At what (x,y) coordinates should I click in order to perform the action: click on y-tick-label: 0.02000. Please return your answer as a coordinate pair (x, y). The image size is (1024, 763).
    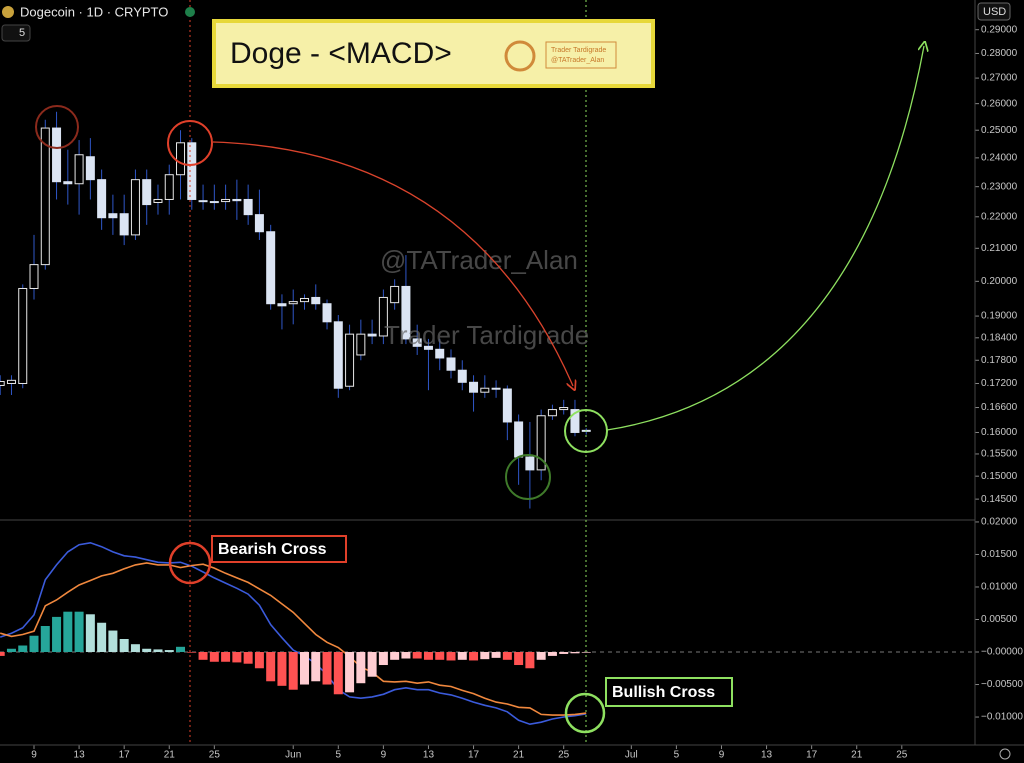
    Looking at the image, I should click on (999, 522).